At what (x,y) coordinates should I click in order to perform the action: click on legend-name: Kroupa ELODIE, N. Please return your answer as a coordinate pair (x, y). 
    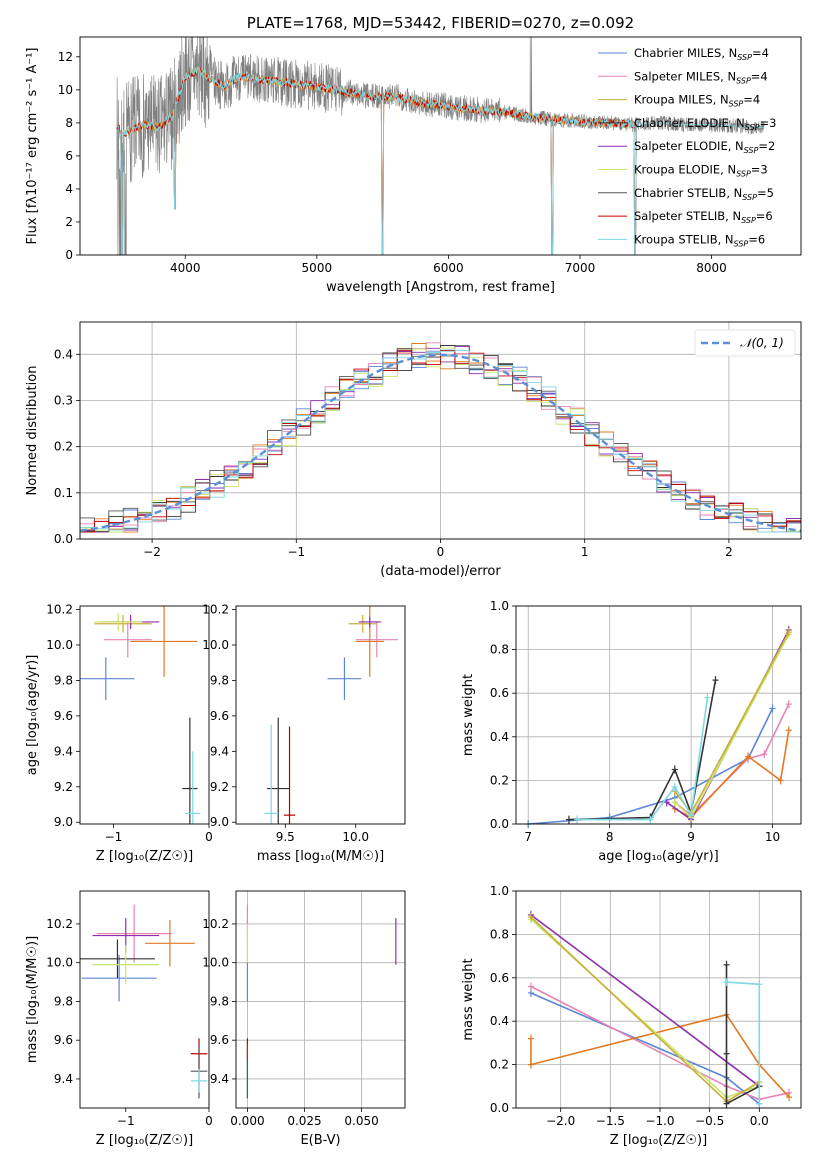
    Looking at the image, I should click on (685, 170).